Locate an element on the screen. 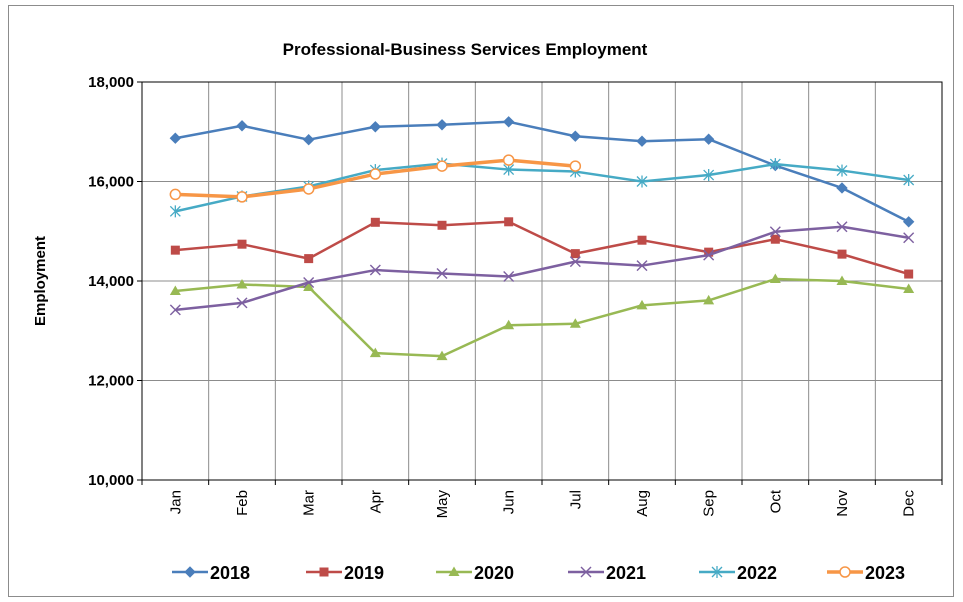 Image resolution: width=963 pixels, height=602 pixels. data-point-2018-Sep is located at coordinates (708, 139).